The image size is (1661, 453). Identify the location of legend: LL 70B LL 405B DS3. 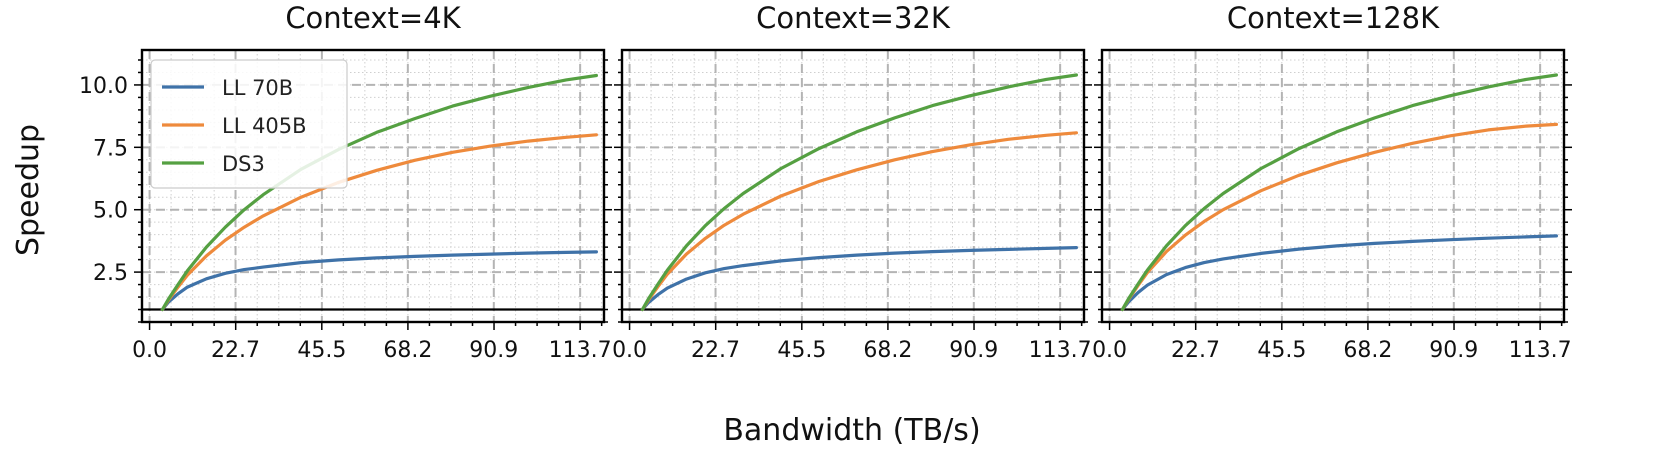
(249, 124).